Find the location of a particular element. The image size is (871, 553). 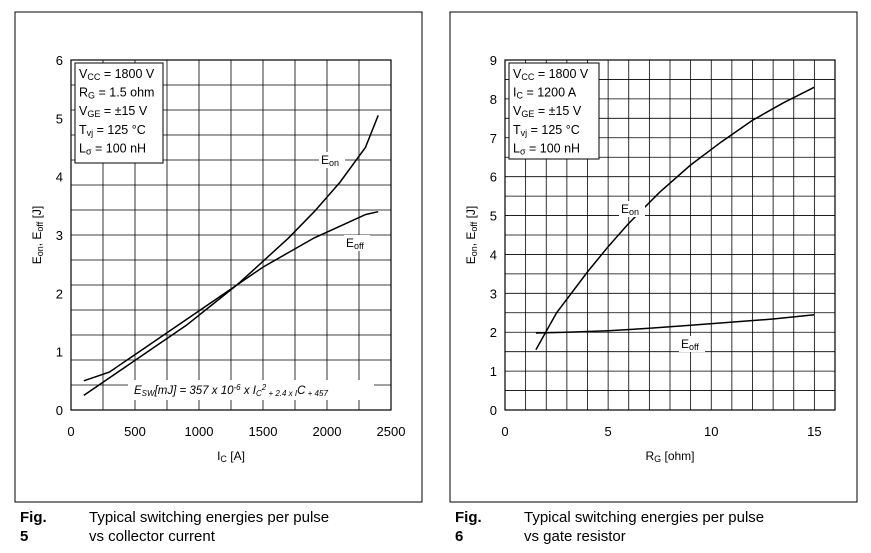

fig5-x-tick-label: 0 is located at coordinates (70, 431).